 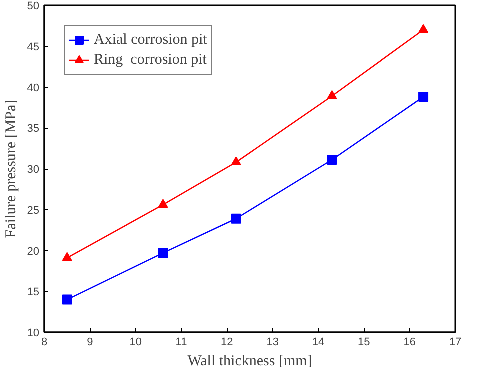 What do you see at coordinates (136, 342) in the screenshot?
I see `x-tick-label: 10` at bounding box center [136, 342].